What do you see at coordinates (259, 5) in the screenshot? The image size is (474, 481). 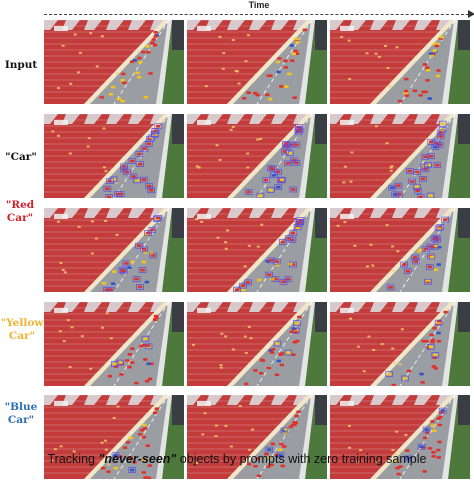 I see `time-label: Time` at bounding box center [259, 5].